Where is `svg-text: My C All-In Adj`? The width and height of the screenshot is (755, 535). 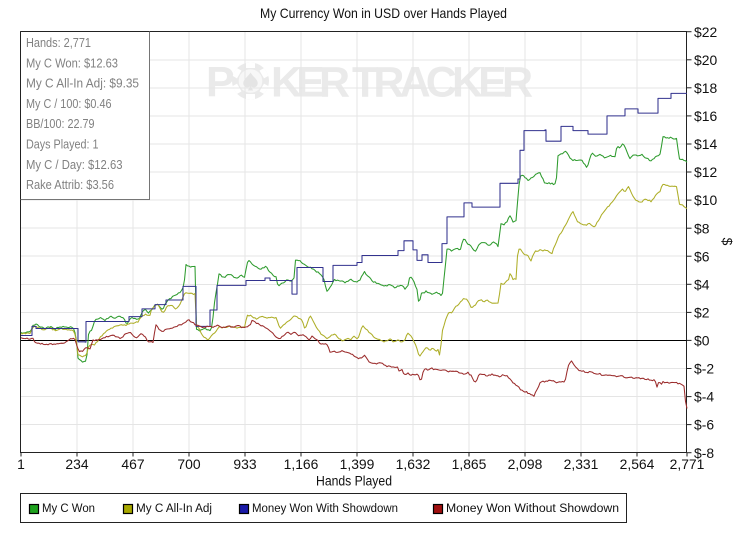
svg-text: My C All-In Adj is located at coordinates (174, 508).